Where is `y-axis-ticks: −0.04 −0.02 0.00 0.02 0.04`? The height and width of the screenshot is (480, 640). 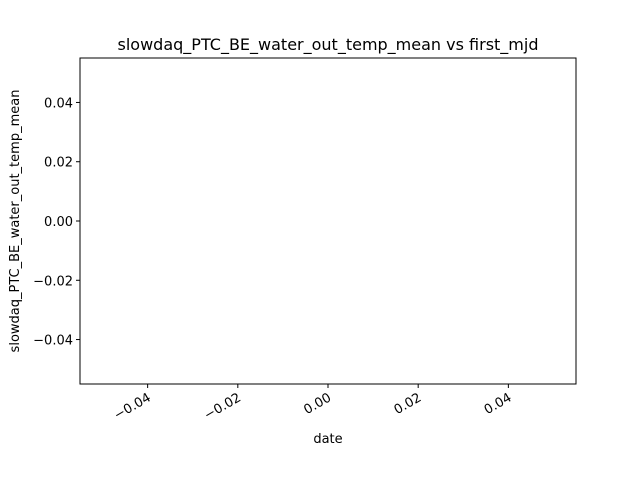 y-axis-ticks: −0.04 −0.02 0.00 0.02 0.04 is located at coordinates (56, 222).